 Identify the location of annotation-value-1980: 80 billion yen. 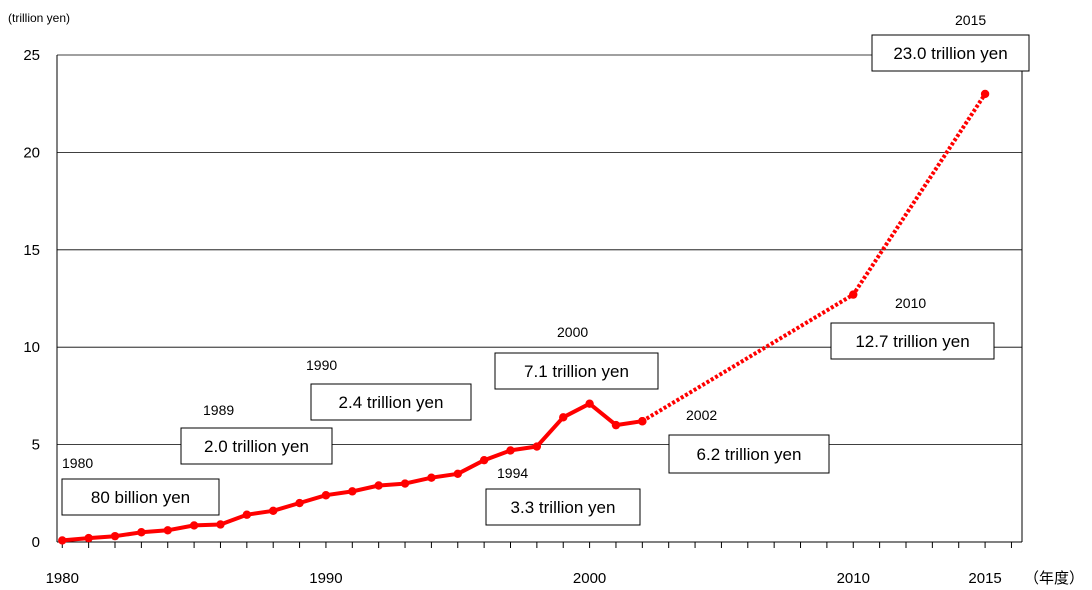
(140, 497).